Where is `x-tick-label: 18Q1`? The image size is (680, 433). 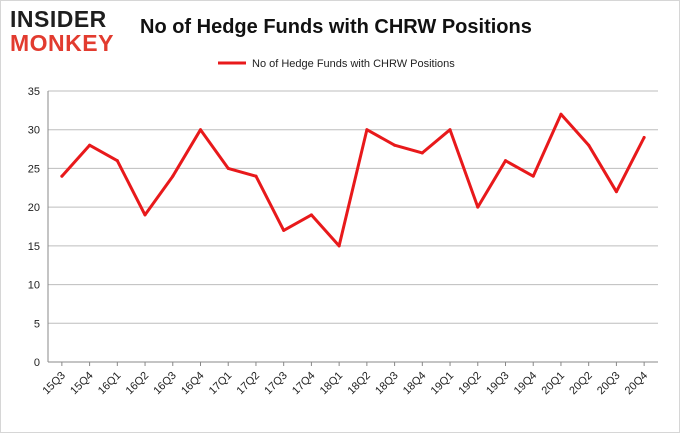 x-tick-label: 18Q1 is located at coordinates (332, 384).